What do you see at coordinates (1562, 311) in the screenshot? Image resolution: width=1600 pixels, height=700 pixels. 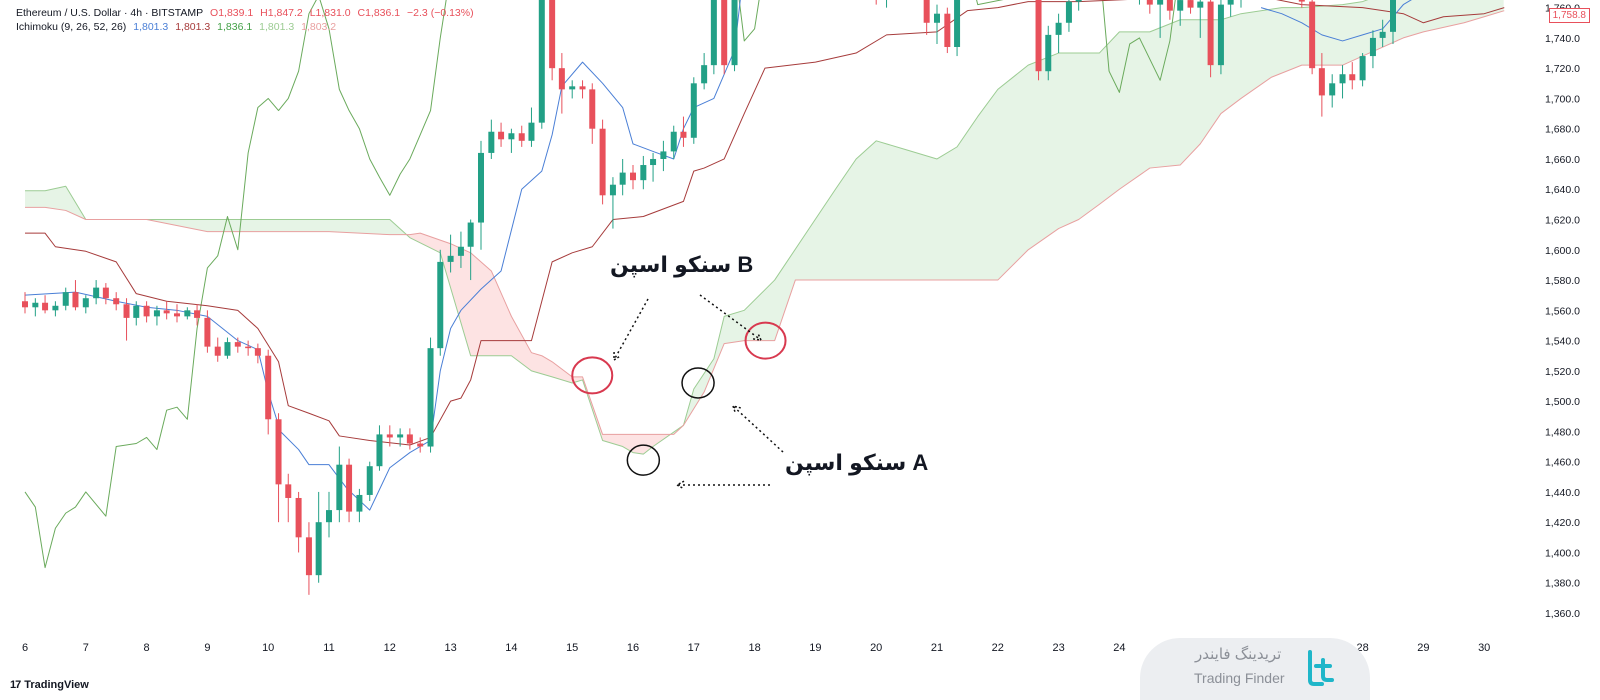 I see `price-tick-label: 1,560.0` at bounding box center [1562, 311].